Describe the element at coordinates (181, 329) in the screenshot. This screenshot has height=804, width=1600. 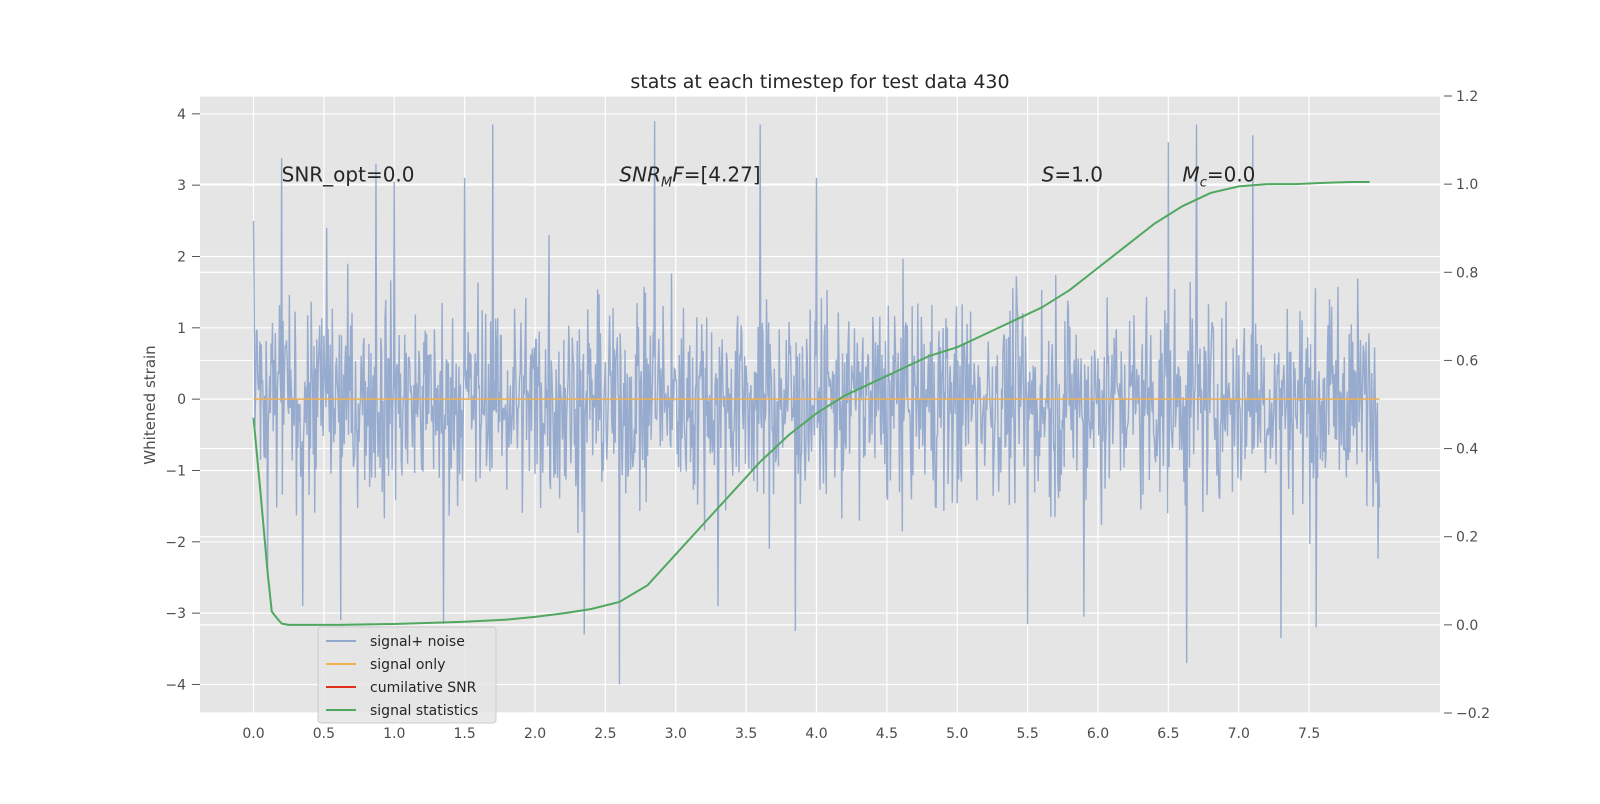
I see `y-tick-label: 1` at that location.